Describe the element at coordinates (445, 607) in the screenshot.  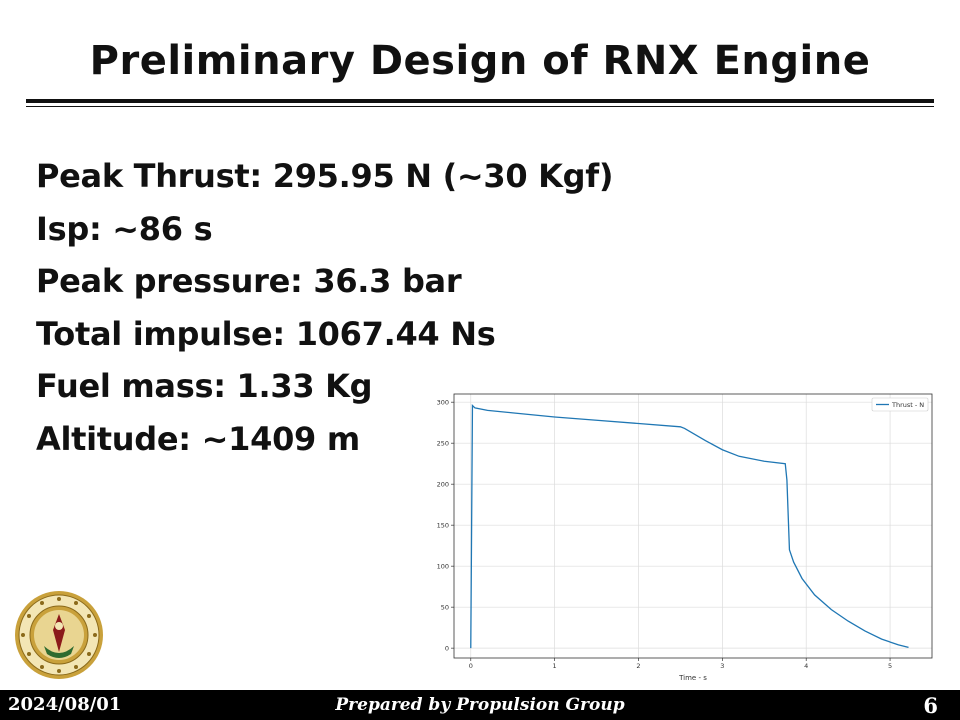
I see `y-tick-label: 50` at that location.